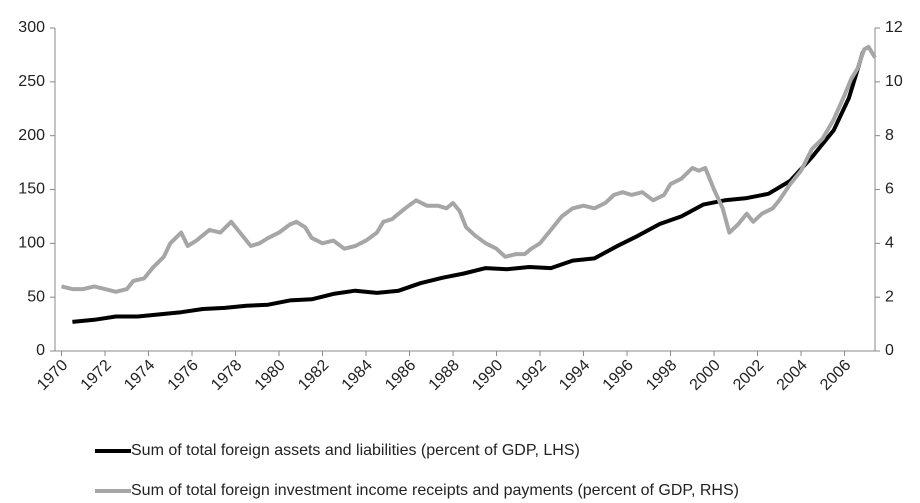  Describe the element at coordinates (40, 350) in the screenshot. I see `y-tick-label: 0` at that location.